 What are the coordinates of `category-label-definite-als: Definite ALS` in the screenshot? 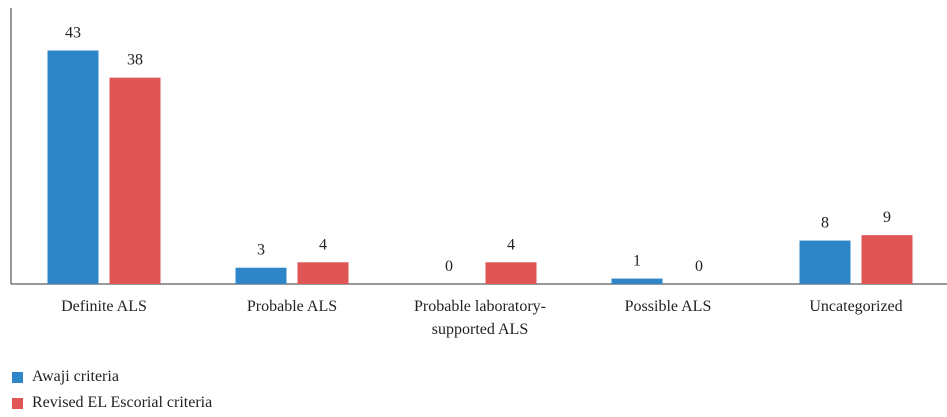 It's located at (104, 306).